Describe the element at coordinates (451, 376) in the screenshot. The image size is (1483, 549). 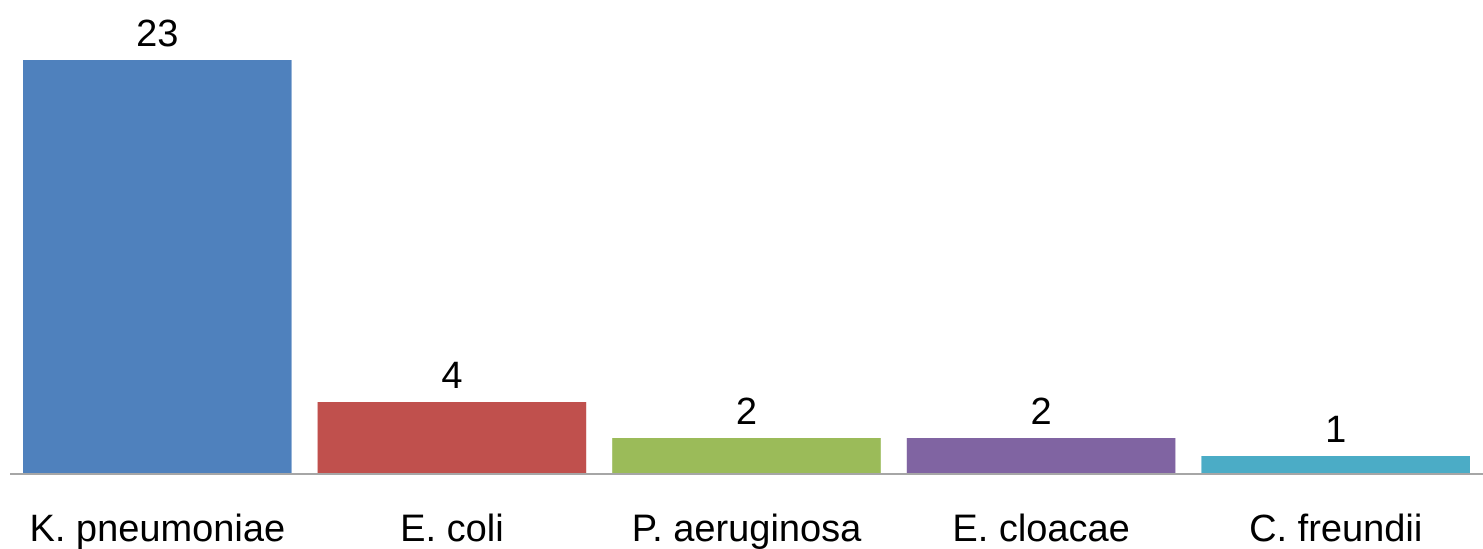
I see `data-label-1: 4` at that location.